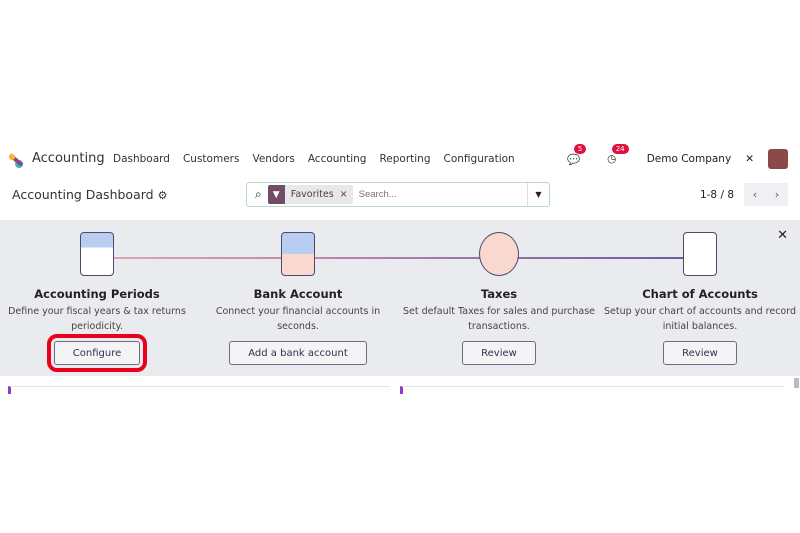  Describe the element at coordinates (749, 159) in the screenshot. I see `tools-icon: ✕` at that location.